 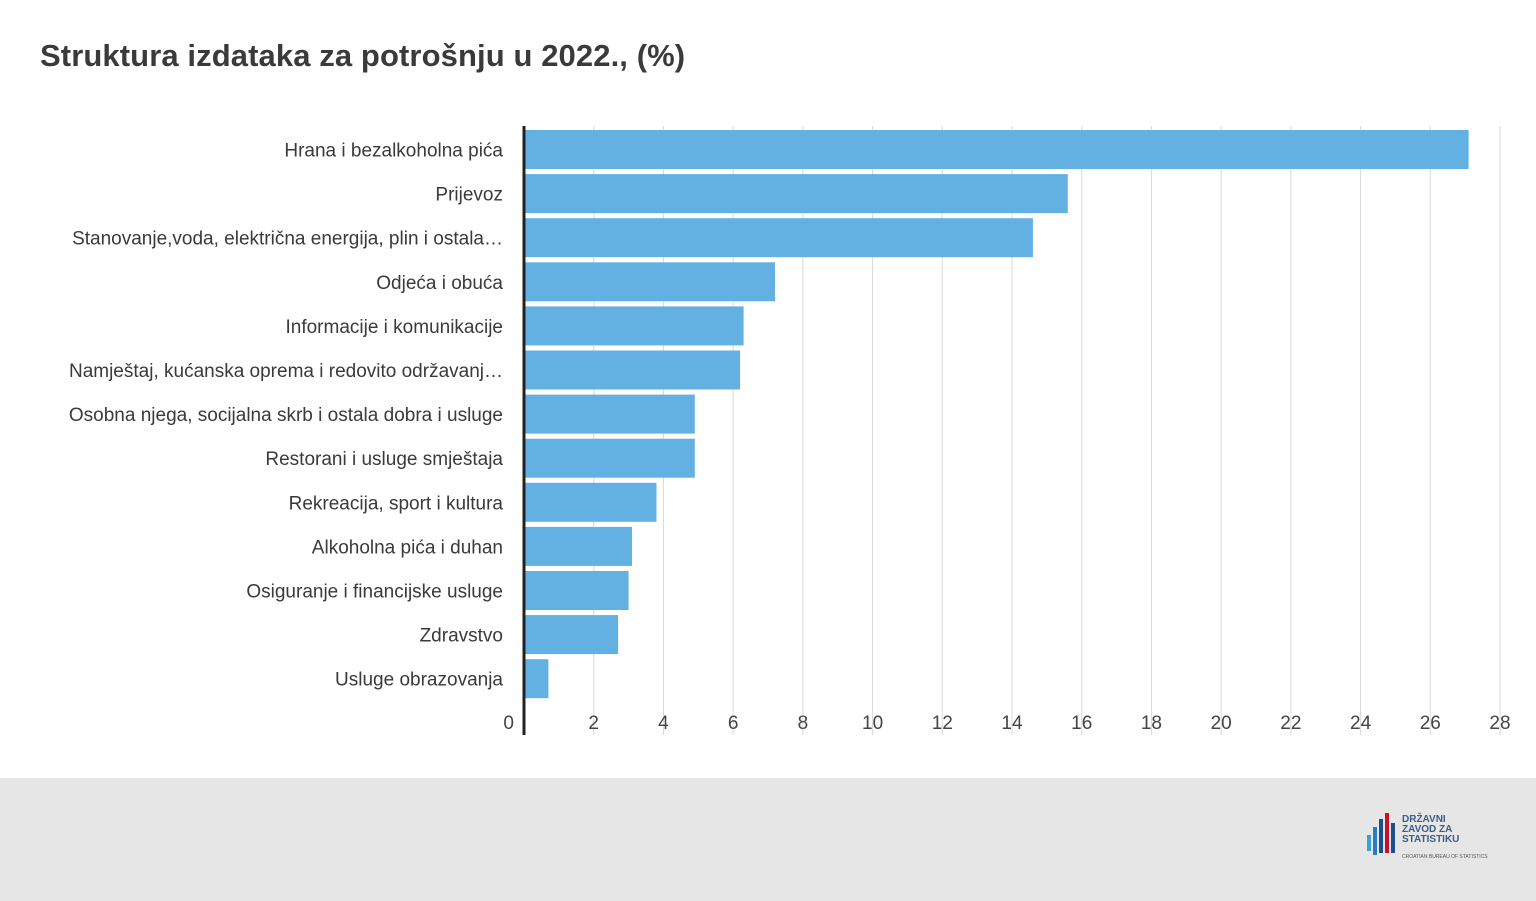 What do you see at coordinates (407, 547) in the screenshot?
I see `category-label: Alkoholna pića i duhan` at bounding box center [407, 547].